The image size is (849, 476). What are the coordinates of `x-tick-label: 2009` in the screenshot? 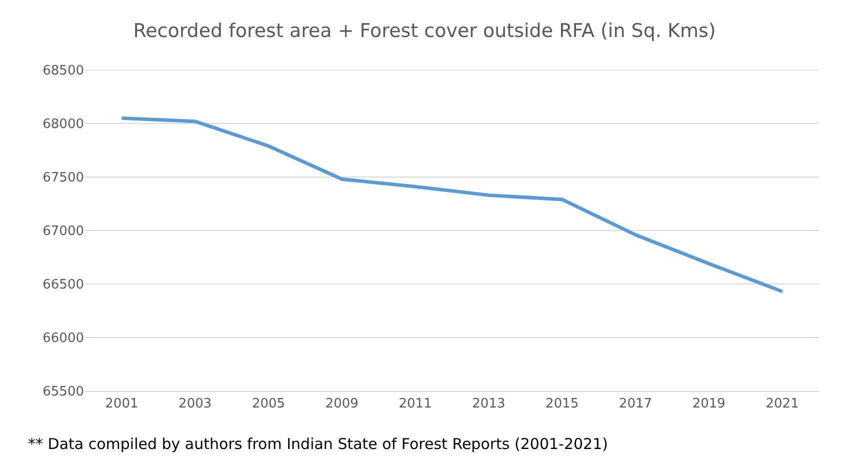 It's located at (341, 404).